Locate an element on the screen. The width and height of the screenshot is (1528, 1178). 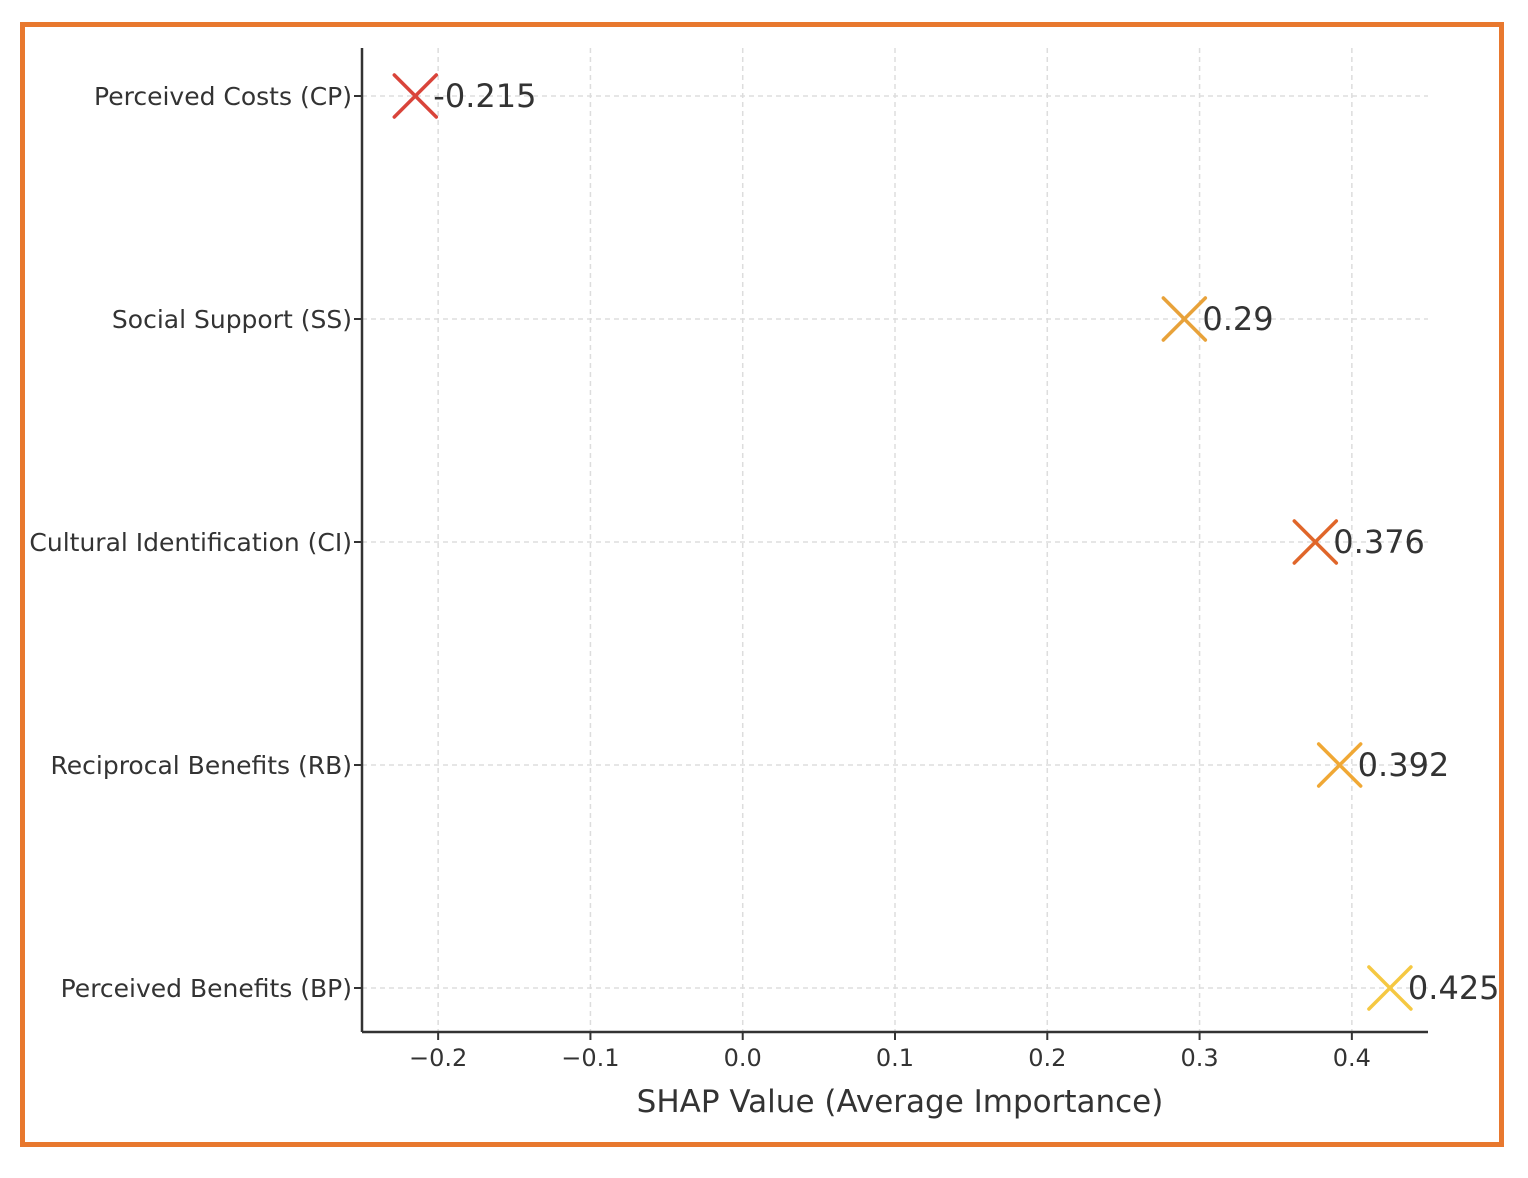
data-label: 0.392 is located at coordinates (1404, 765).